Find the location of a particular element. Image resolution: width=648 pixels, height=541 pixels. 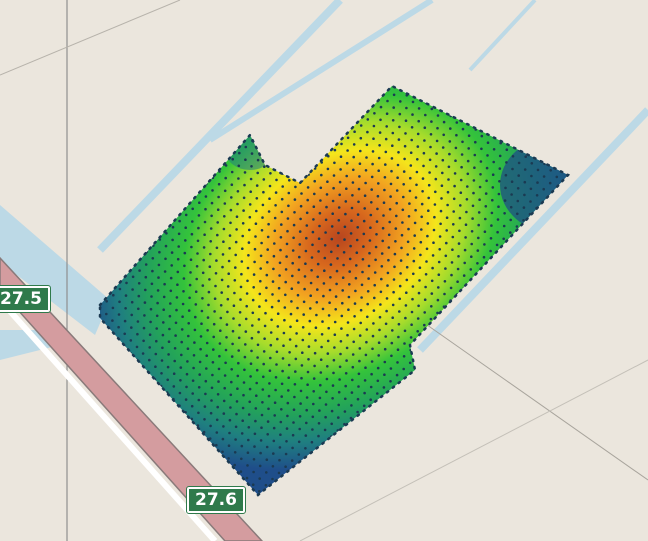

road-marker-label: 27.6 is located at coordinates (216, 500).